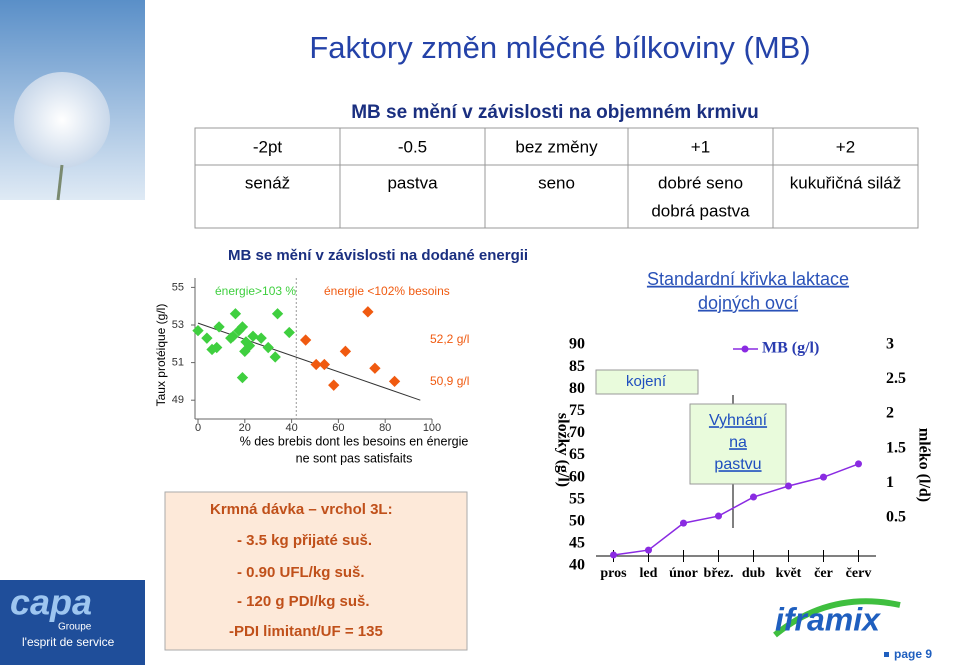 Image resolution: width=960 pixels, height=665 pixels. What do you see at coordinates (449, 339) in the screenshot?
I see `annotation: 52,2 g/l` at bounding box center [449, 339].